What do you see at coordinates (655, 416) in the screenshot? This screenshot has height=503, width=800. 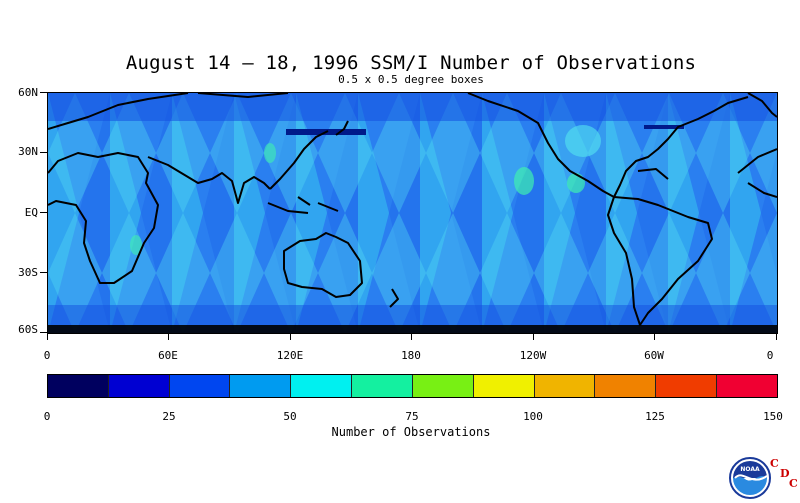 I see `colorbar-tick-125: 125` at bounding box center [655, 416].